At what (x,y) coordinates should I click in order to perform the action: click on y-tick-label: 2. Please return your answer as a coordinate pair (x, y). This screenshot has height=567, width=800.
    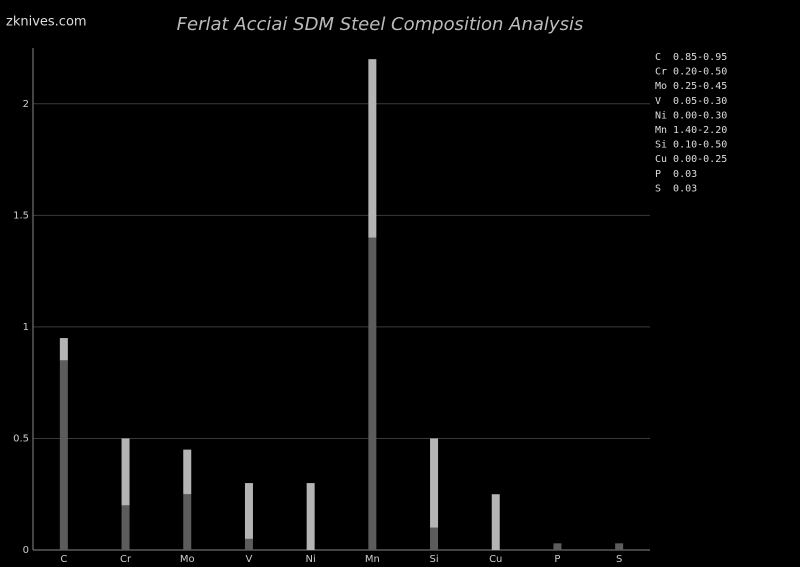
    Looking at the image, I should click on (26, 104).